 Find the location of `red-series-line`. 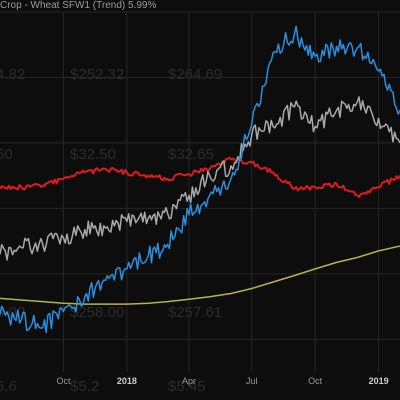

red-series-line is located at coordinates (200, 177).